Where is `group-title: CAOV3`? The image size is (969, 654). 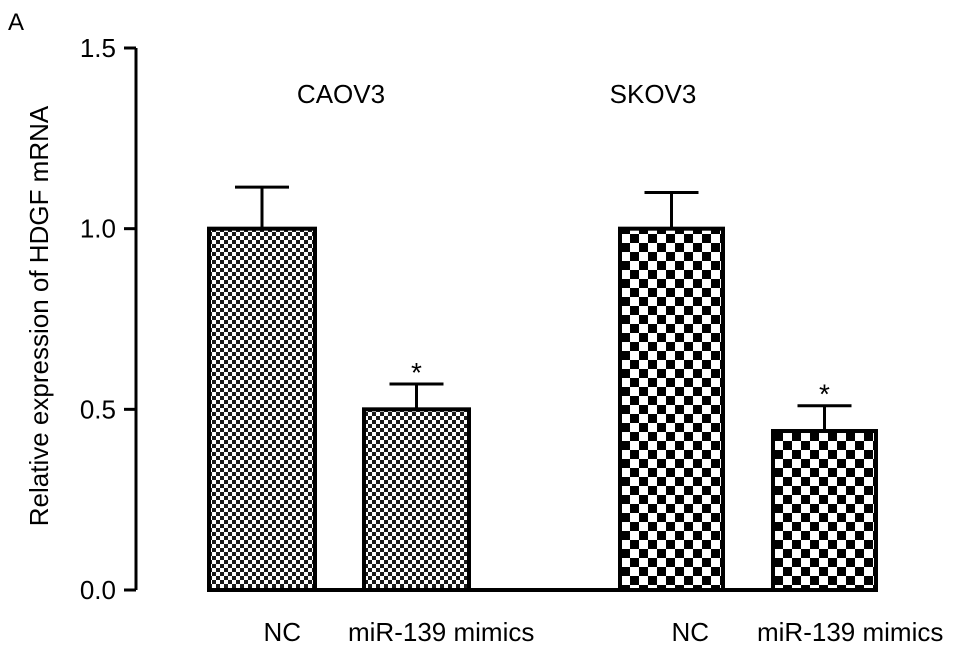
group-title: CAOV3 is located at coordinates (341, 94).